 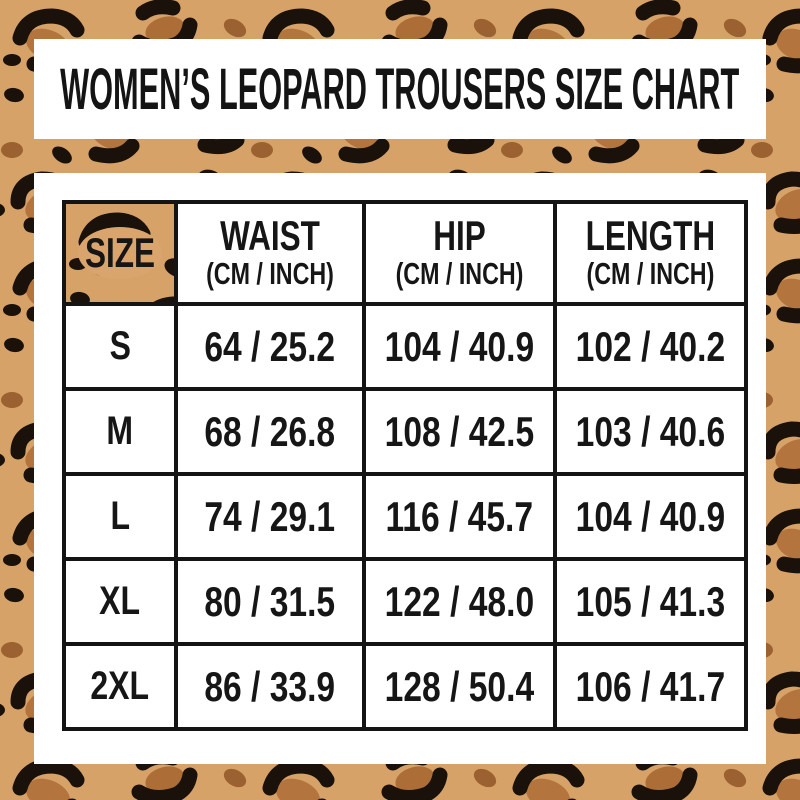 I want to click on waist-cell: 80 / 31.5, so click(x=270, y=601).